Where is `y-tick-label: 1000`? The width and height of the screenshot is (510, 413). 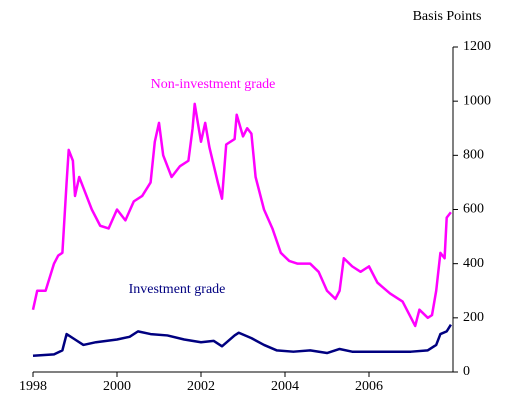
y-tick-label: 1000 is located at coordinates (477, 100).